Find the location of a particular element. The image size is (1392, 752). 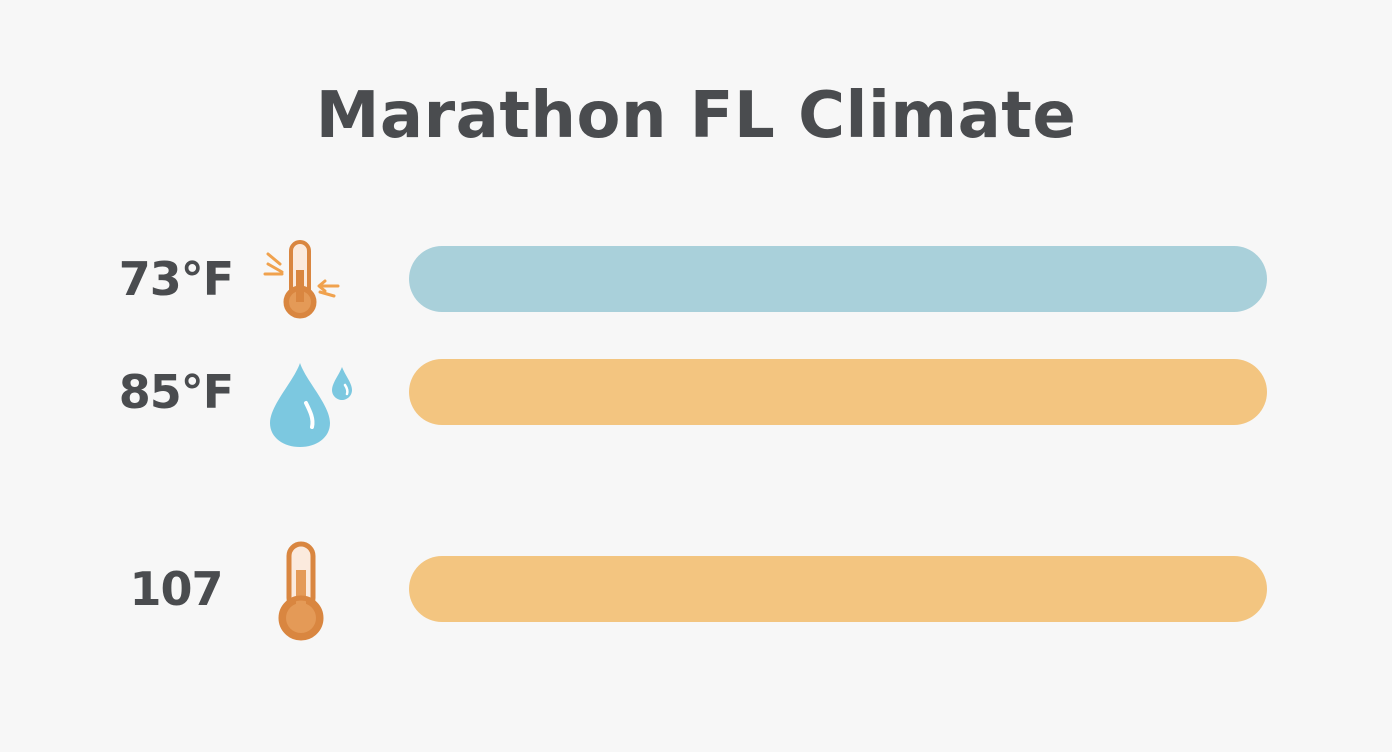

climate-row-1: 73°F is located at coordinates (696, 279).